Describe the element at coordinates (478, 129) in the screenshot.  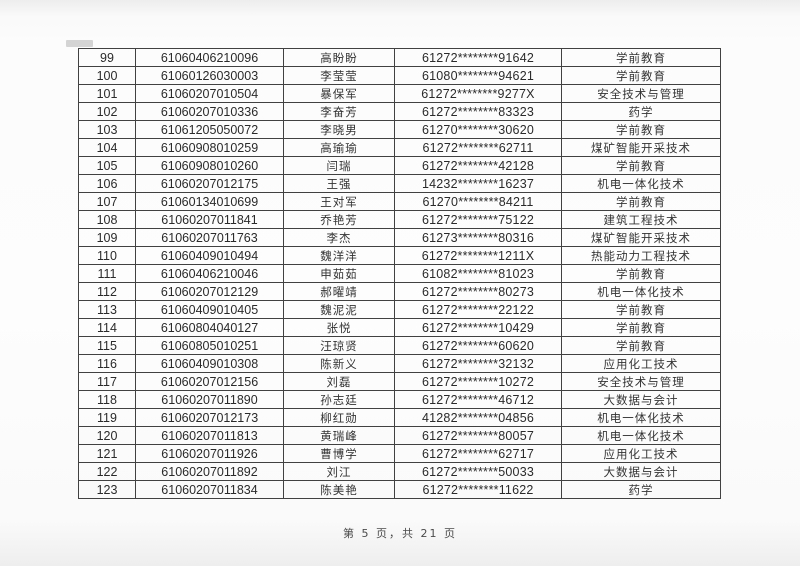
I see `cell-masked-id-number: 61270********30620` at that location.